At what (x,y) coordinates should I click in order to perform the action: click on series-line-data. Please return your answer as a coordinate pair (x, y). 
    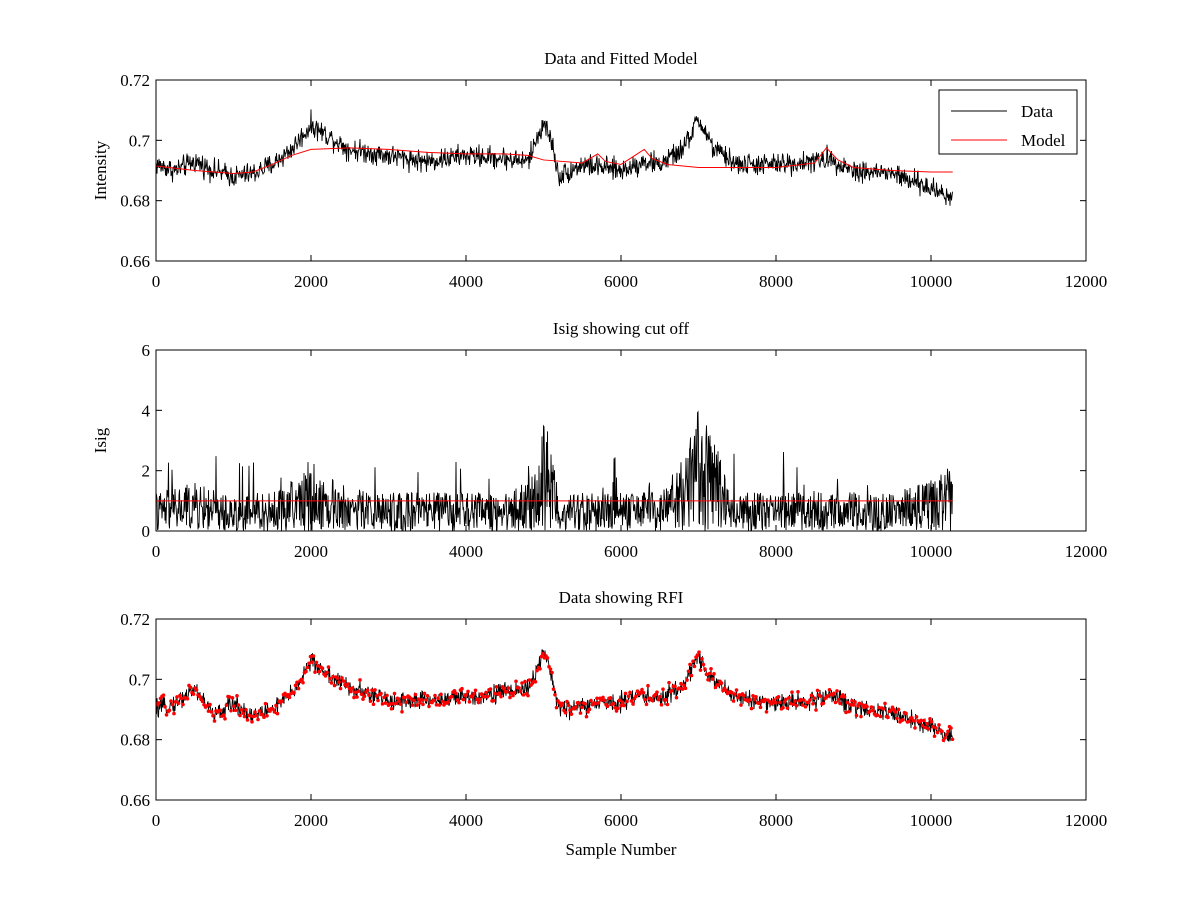
    Looking at the image, I should click on (554, 157).